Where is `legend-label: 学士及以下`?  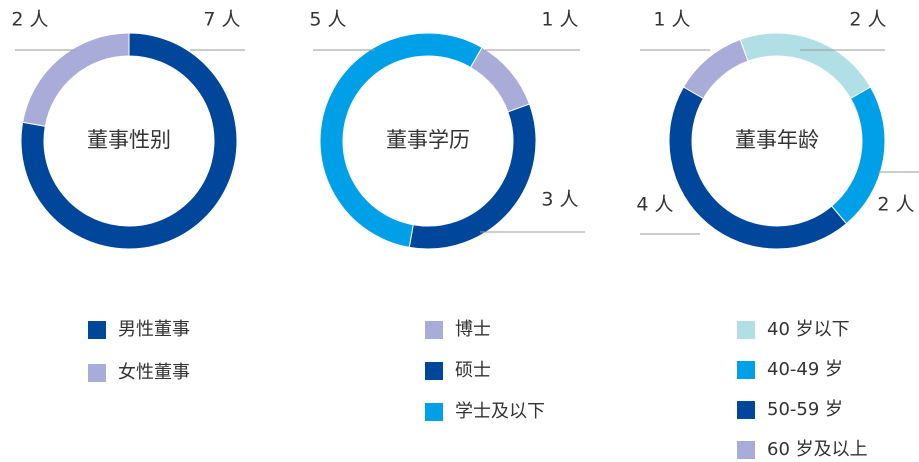
legend-label: 学士及以下 is located at coordinates (500, 411).